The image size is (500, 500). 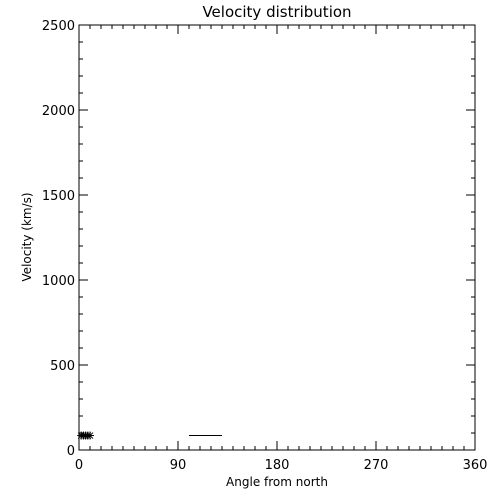 What do you see at coordinates (27, 236) in the screenshot?
I see `y-axis-title: Velocity (km/s)` at bounding box center [27, 236].